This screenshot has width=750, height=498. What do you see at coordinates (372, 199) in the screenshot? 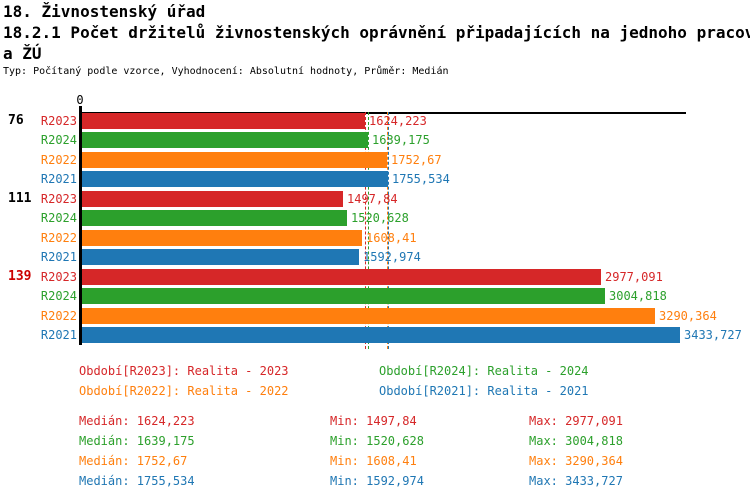
I see `value-label-r2023-g111: 1497,84` at bounding box center [372, 199].